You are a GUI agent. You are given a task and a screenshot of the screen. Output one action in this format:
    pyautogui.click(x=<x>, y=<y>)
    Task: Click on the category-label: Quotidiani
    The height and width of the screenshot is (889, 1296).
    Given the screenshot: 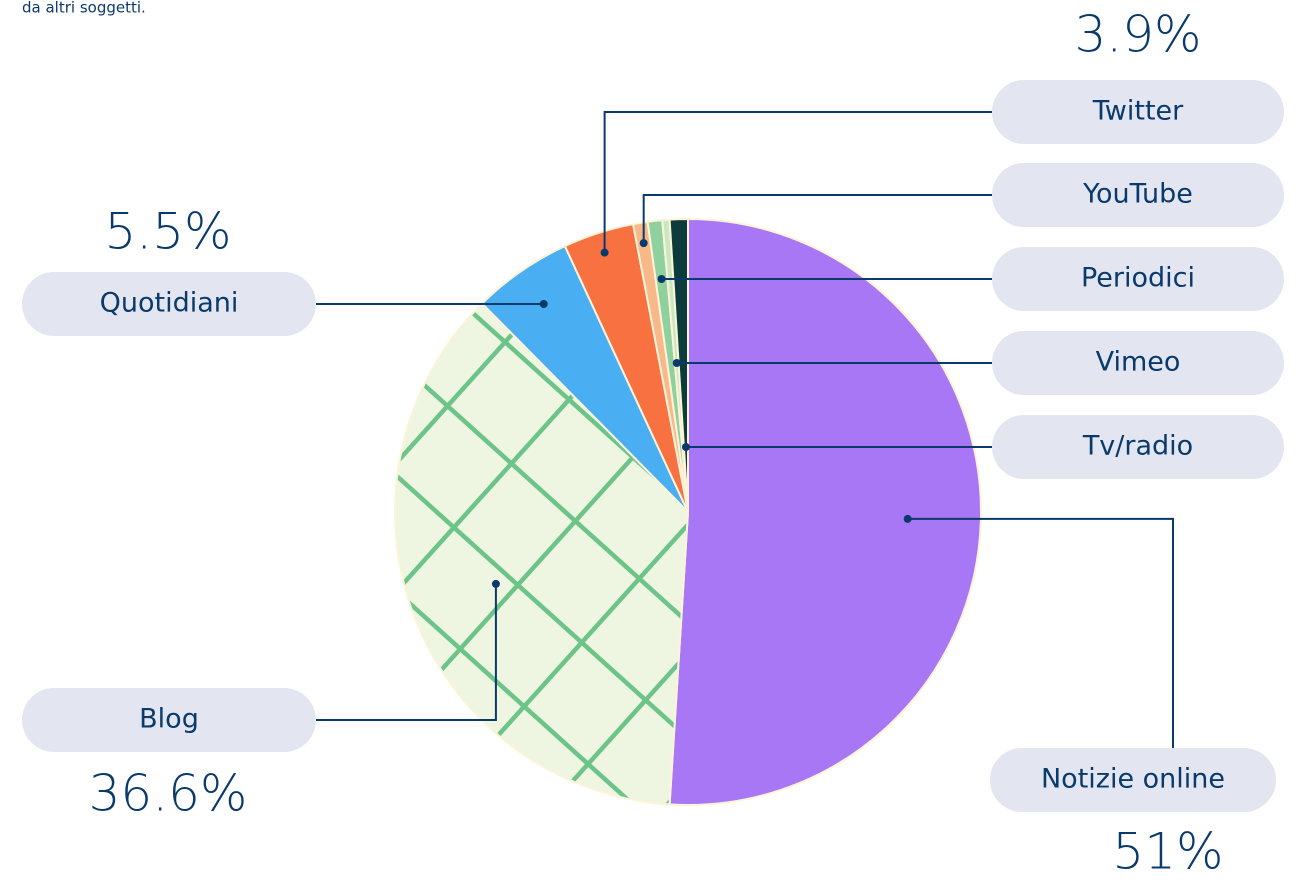 What is the action you would take?
    pyautogui.click(x=169, y=303)
    